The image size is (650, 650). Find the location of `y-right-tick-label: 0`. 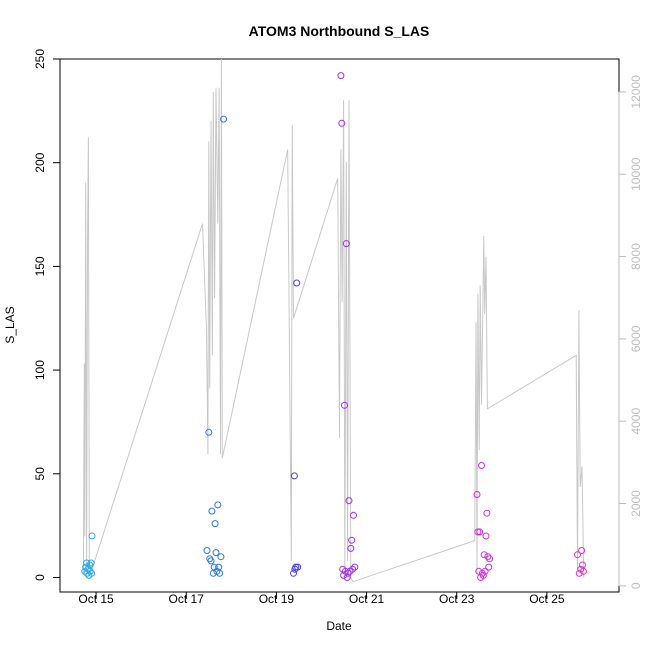

y-right-tick-label: 0 is located at coordinates (636, 585).